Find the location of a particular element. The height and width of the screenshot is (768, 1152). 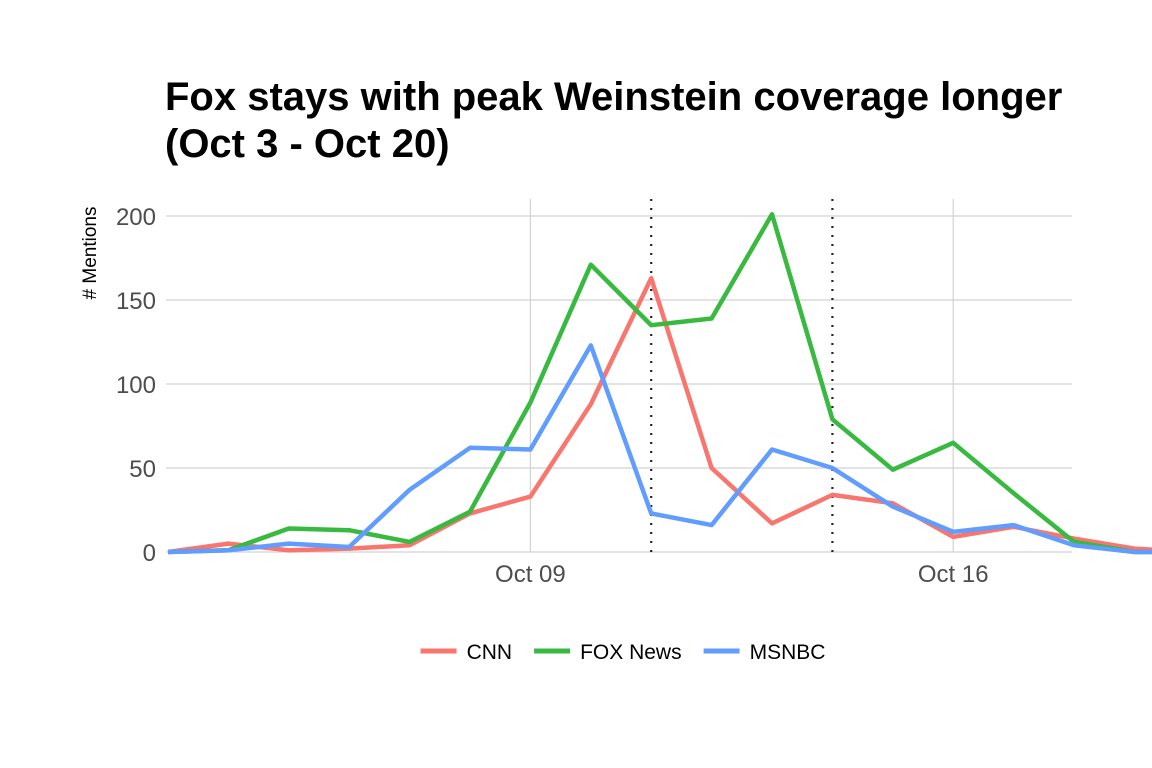

x-tick-label-6: Oct 09 is located at coordinates (530, 574).